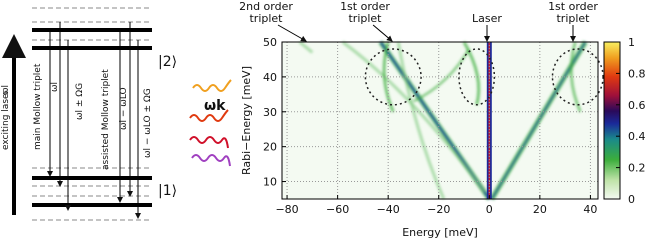  Describe the element at coordinates (80, 101) in the screenshot. I see `label: ωl ± ΩG` at that location.